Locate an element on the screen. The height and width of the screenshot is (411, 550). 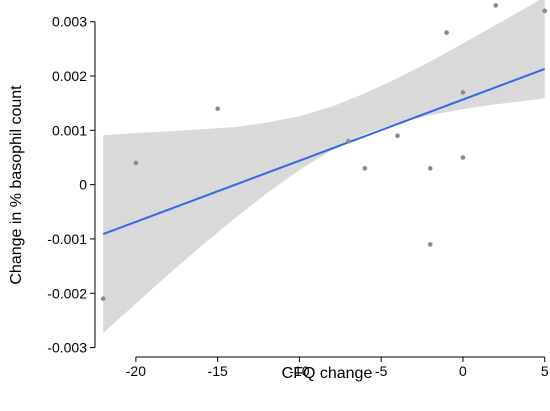
x-tick-label: 5 is located at coordinates (545, 371).